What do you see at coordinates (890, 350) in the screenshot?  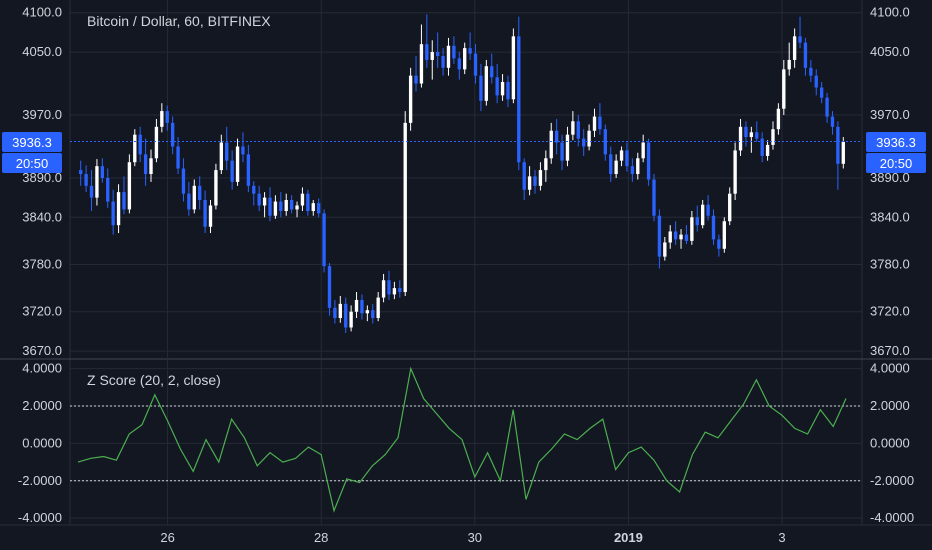 I see `price-tick-label-right: 3670.0` at bounding box center [890, 350].